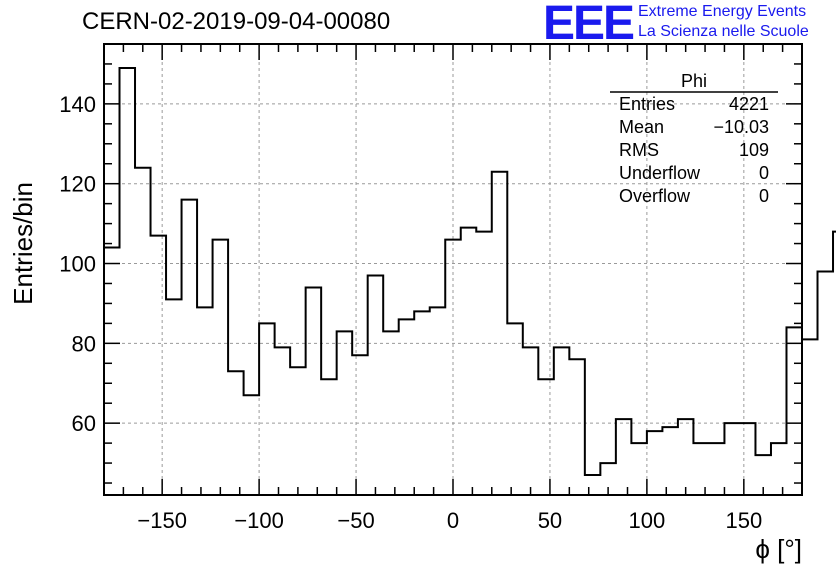 This screenshot has height=572, width=836. What do you see at coordinates (647, 104) in the screenshot?
I see `stats-row-label: Entries` at bounding box center [647, 104].